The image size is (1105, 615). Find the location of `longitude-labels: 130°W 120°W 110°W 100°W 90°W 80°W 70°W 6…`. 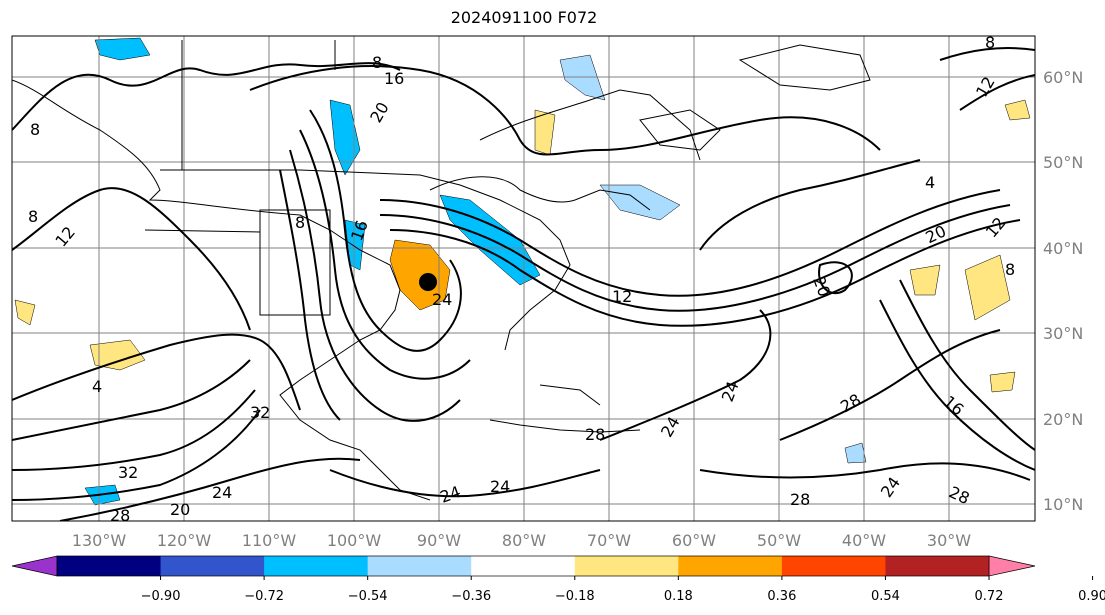

longitude-labels: 130°W 120°W 110°W 100°W 90°W 80°W 70°W 6… is located at coordinates (521, 540).